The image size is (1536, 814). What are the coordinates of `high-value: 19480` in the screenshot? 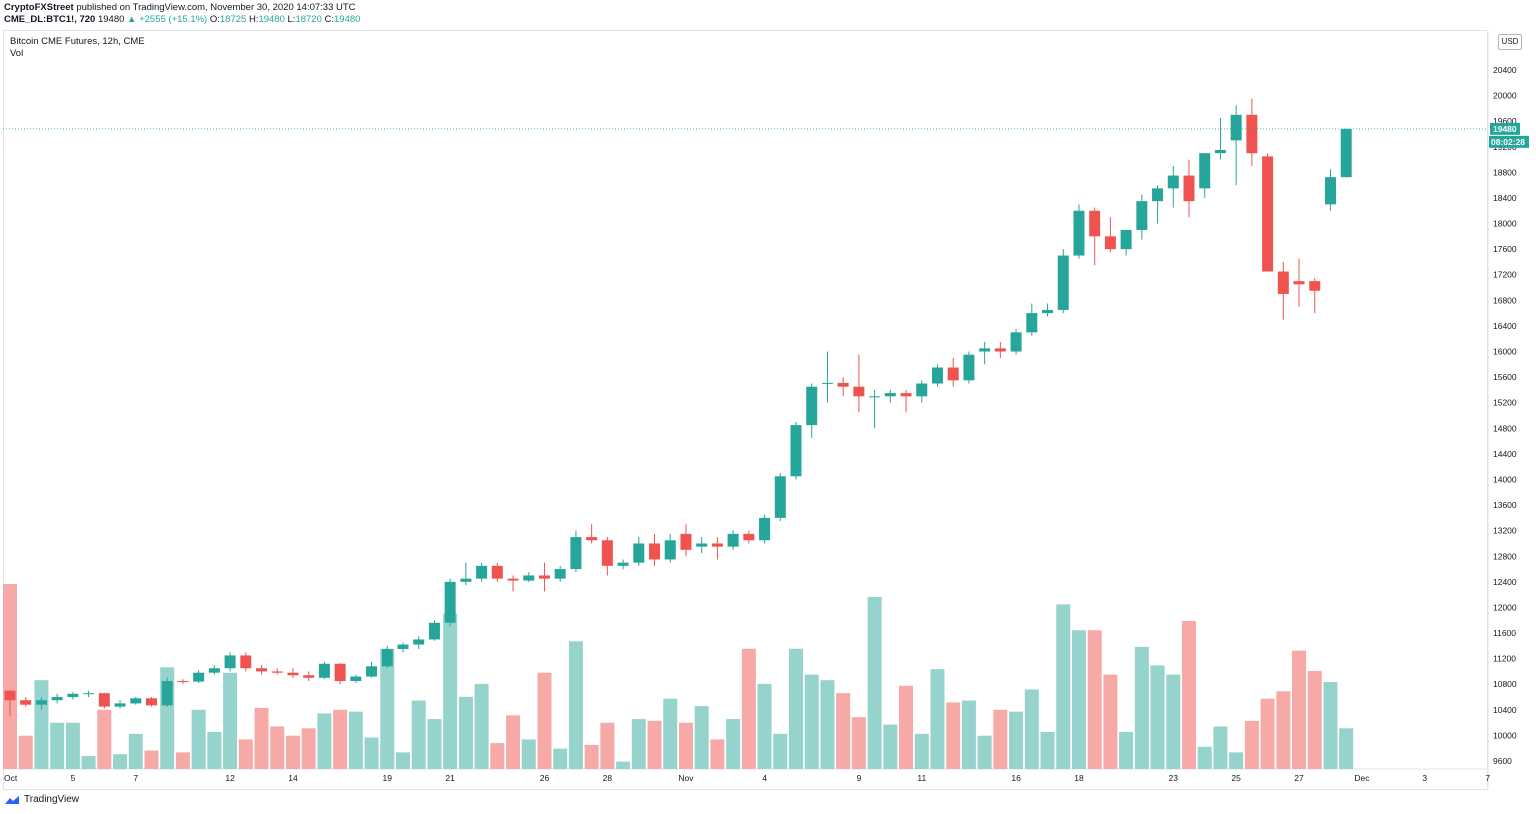 It's located at (271, 19).